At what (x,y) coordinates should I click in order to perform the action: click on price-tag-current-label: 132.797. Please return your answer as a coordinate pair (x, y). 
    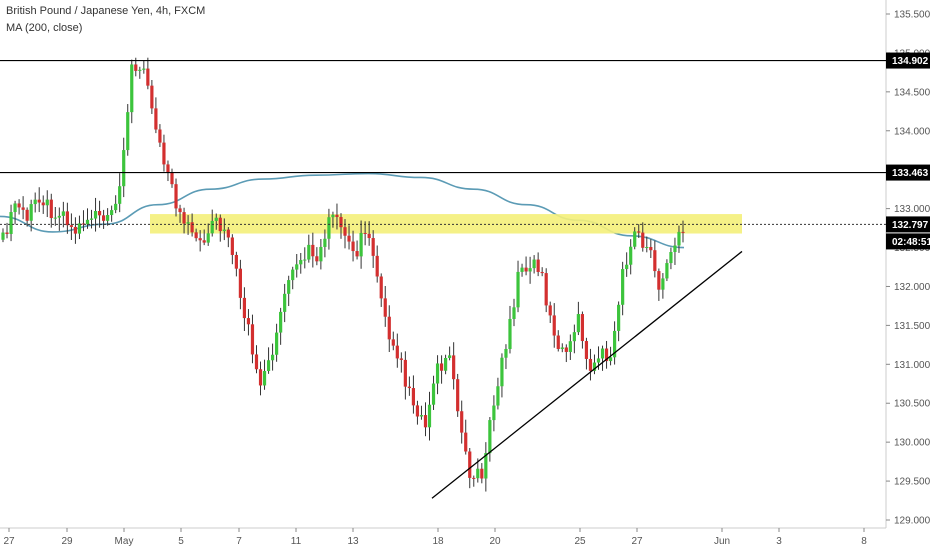
    Looking at the image, I should click on (910, 225).